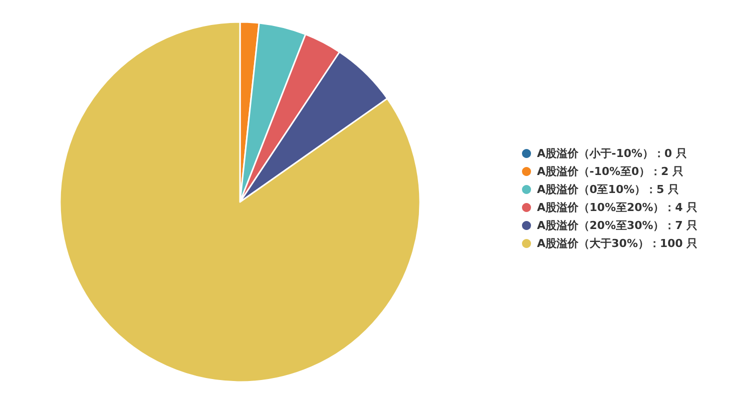 The width and height of the screenshot is (750, 397). What do you see at coordinates (617, 243) in the screenshot?
I see `legend-label: A股溢价（大于30%）：100 只` at bounding box center [617, 243].